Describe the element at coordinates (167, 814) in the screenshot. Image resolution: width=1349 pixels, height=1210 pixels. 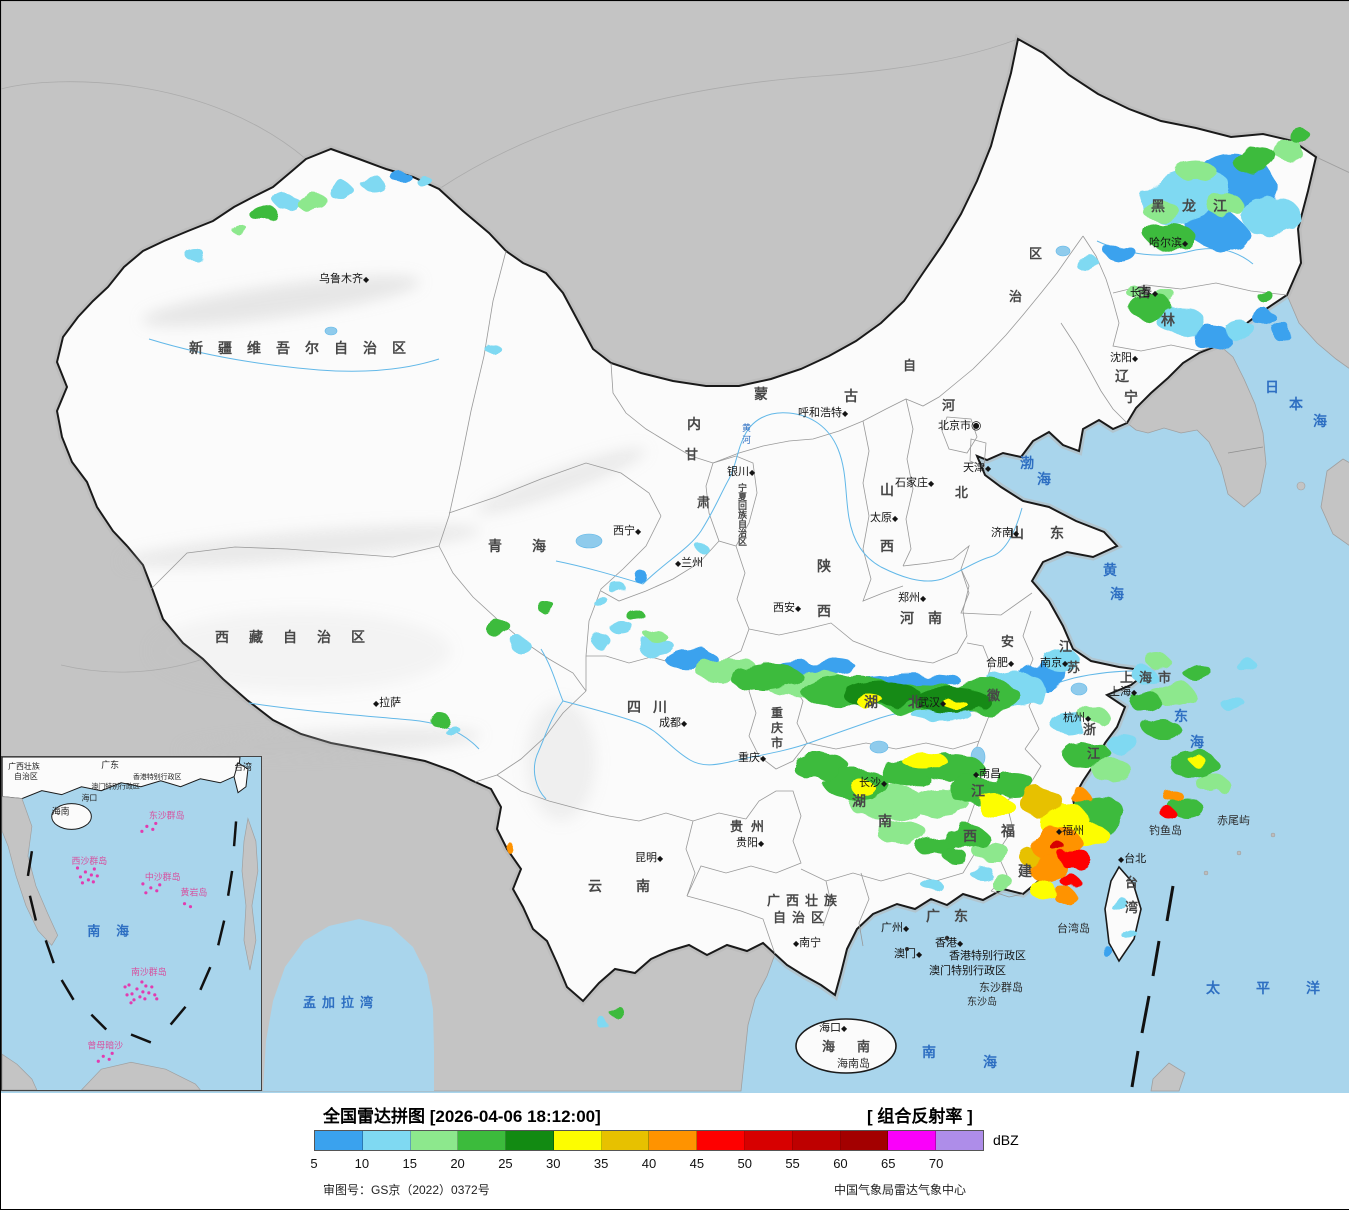
I see `inset-island-group-label: 东沙群岛` at that location.